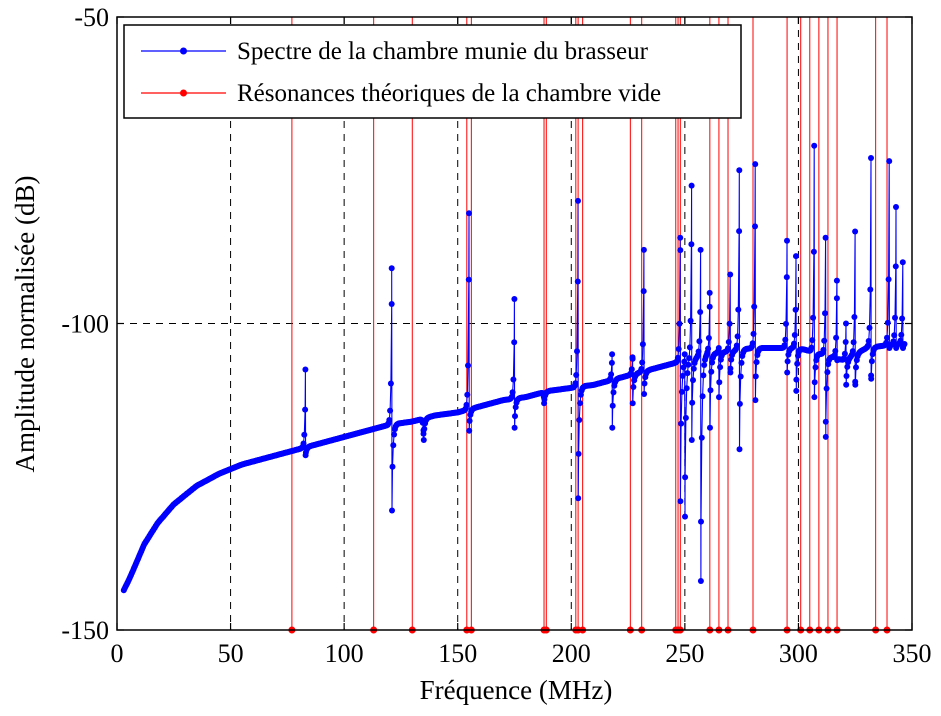 The width and height of the screenshot is (941, 716). What do you see at coordinates (432, 71) in the screenshot?
I see `legend-box` at bounding box center [432, 71].